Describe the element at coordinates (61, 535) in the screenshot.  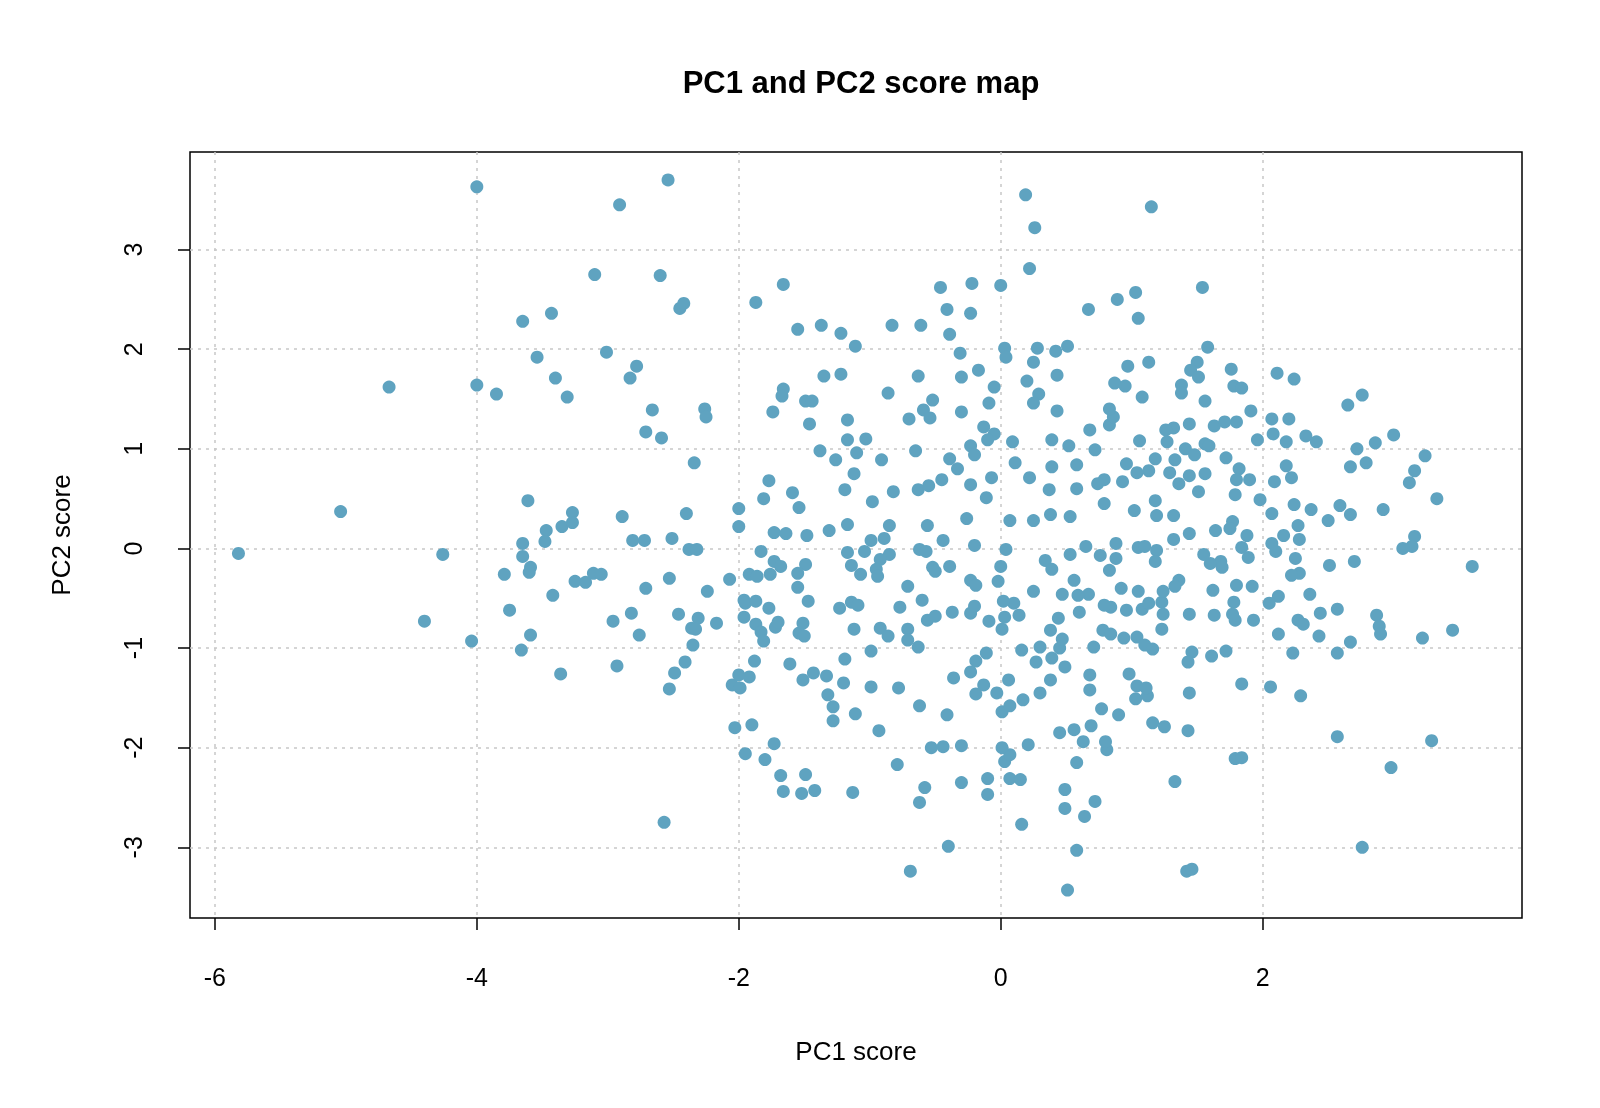
I see `y-axis-title: PC2 score` at that location.